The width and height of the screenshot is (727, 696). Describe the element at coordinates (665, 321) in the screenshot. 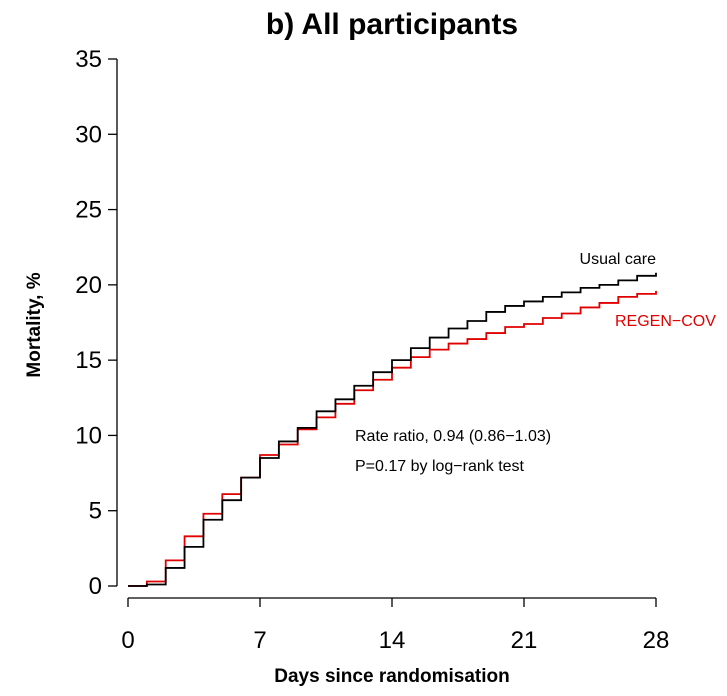

I see `series-label-regen-cov: REGEN−COV` at that location.